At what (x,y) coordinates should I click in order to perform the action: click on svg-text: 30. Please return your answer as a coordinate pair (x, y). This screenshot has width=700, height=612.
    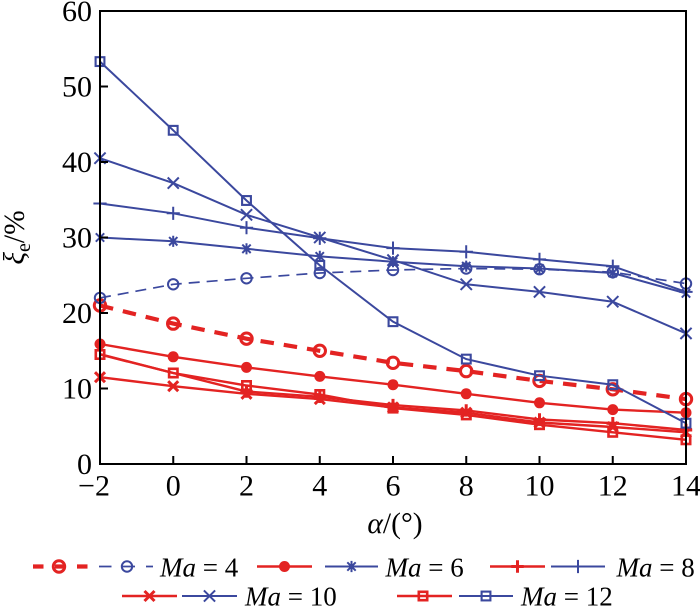
    Looking at the image, I should click on (77, 237).